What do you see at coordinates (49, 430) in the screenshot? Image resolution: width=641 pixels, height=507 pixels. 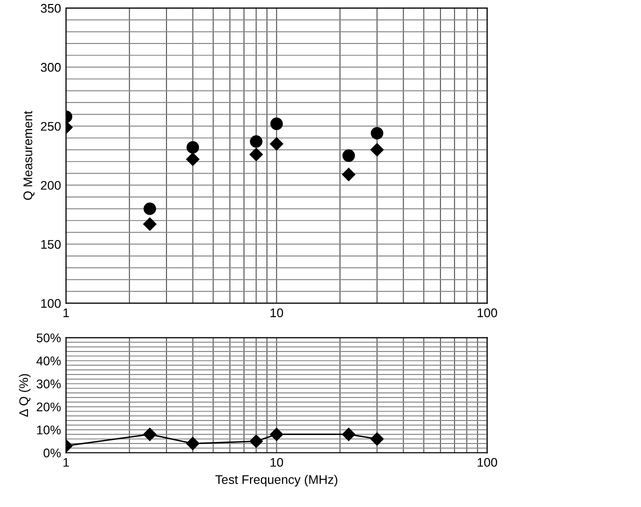 I see `y-tick-label: 10%` at bounding box center [49, 430].